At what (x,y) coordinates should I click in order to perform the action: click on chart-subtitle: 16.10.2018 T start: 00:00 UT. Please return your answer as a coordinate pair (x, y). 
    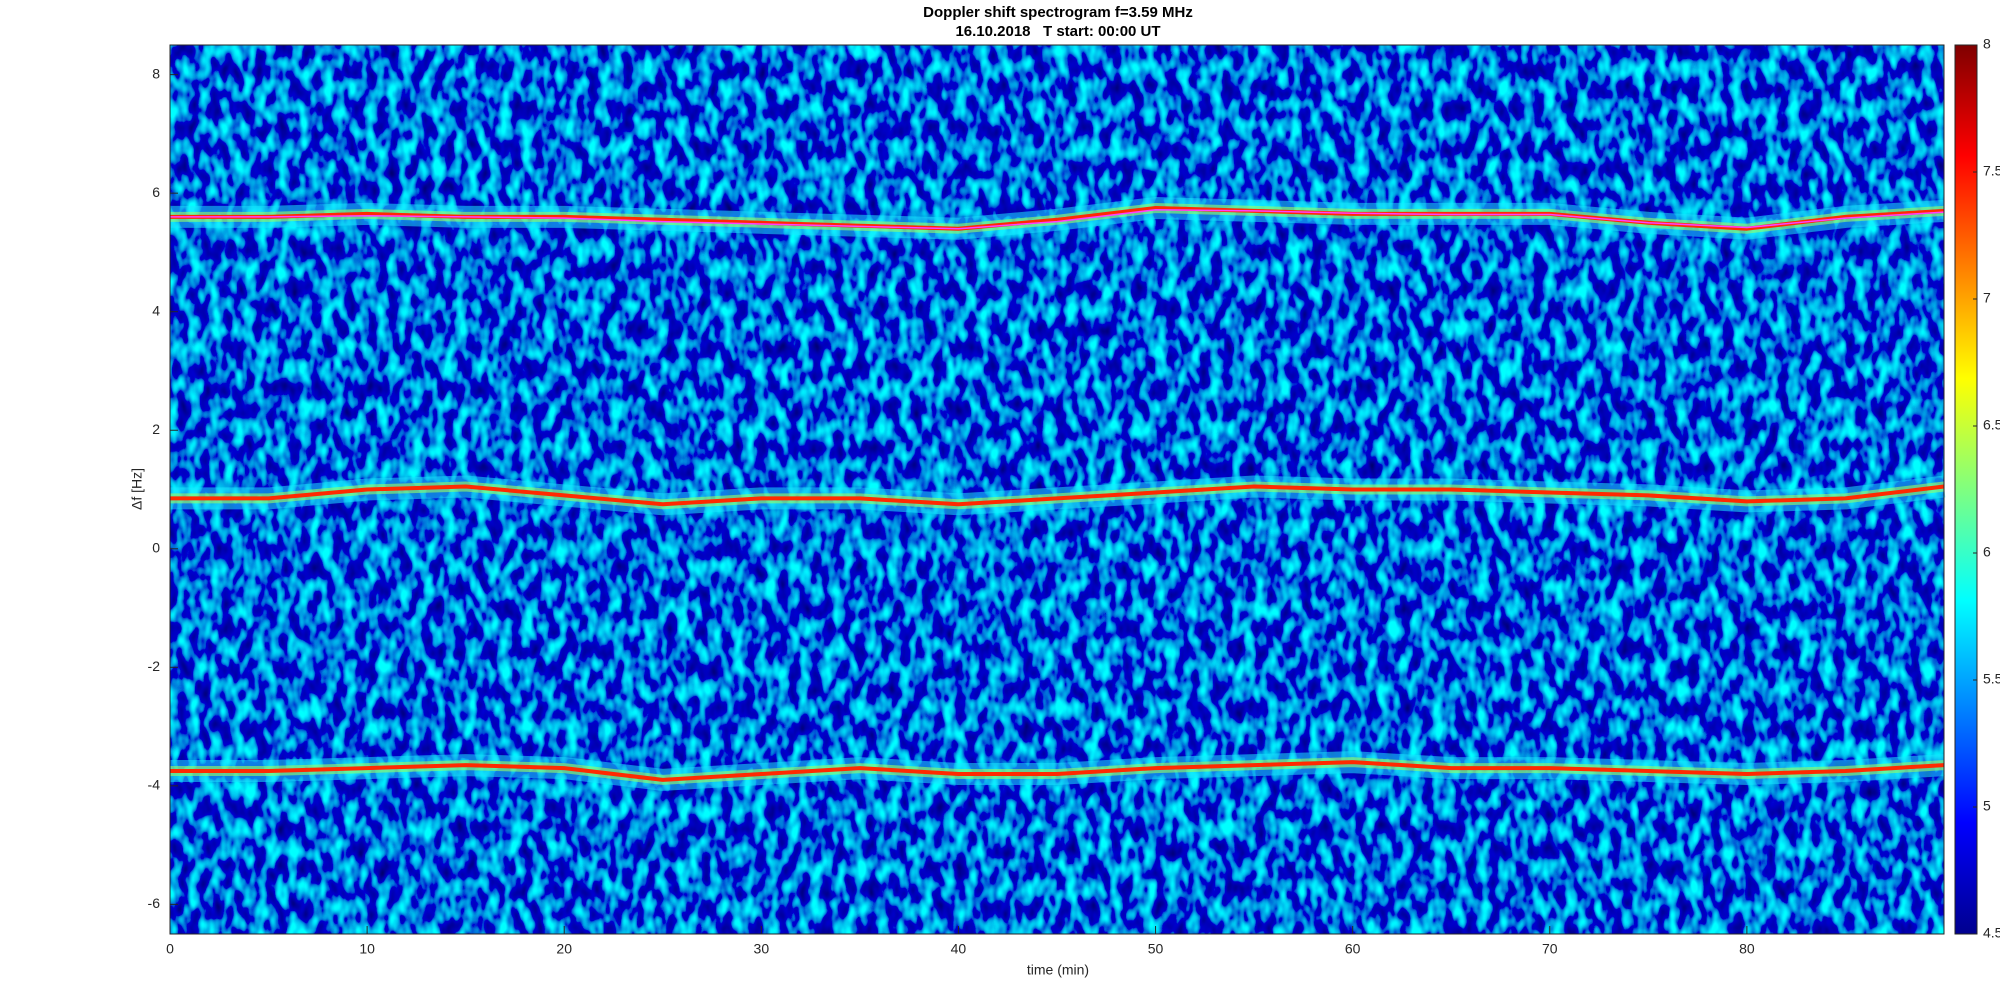
    Looking at the image, I should click on (1057, 31).